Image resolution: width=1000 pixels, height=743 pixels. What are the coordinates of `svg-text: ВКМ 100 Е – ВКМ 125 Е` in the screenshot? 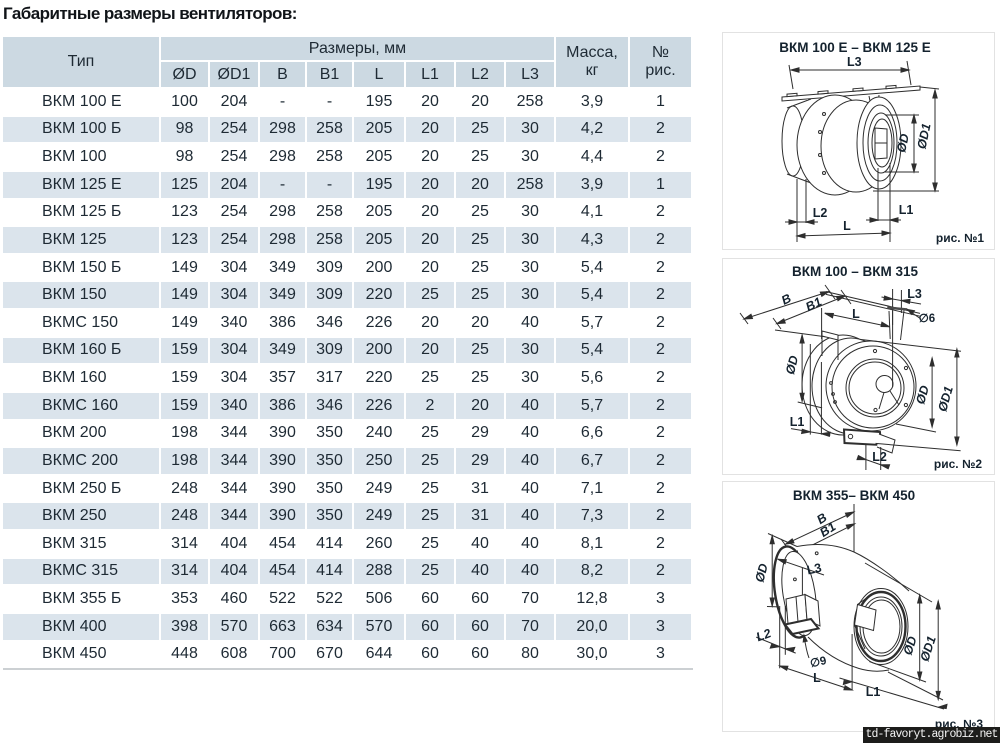 It's located at (855, 47).